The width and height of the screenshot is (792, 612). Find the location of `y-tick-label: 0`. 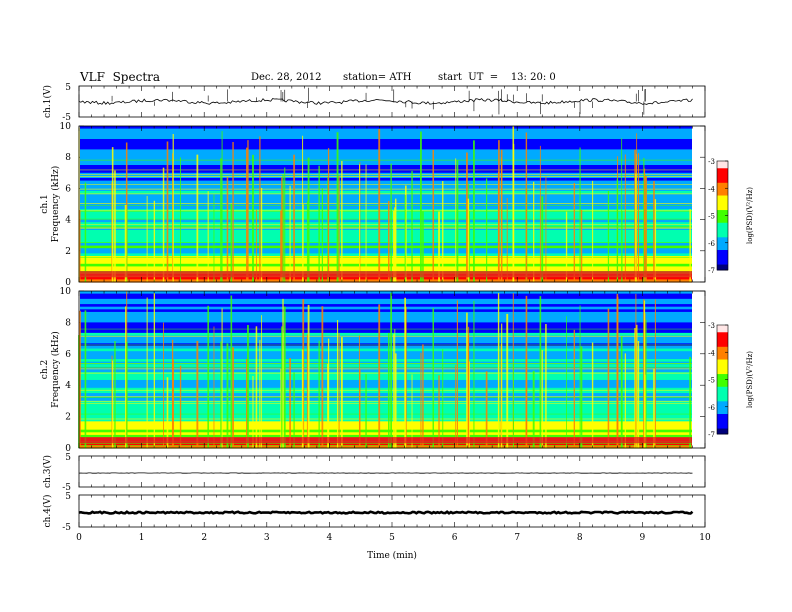

y-tick-label: 0 is located at coordinates (68, 449).